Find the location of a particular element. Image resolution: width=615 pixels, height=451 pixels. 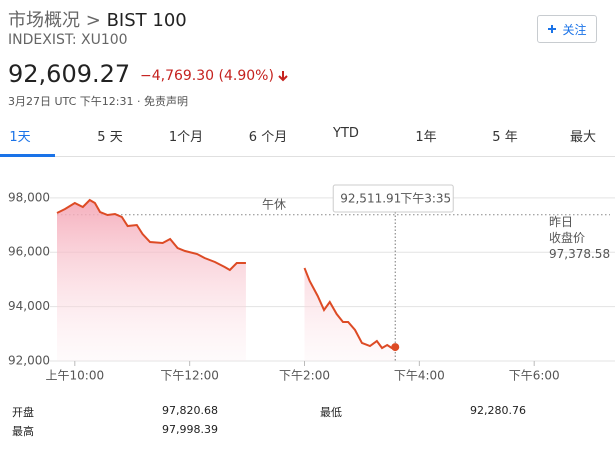

disclaimer: 免责声明 is located at coordinates (166, 101).